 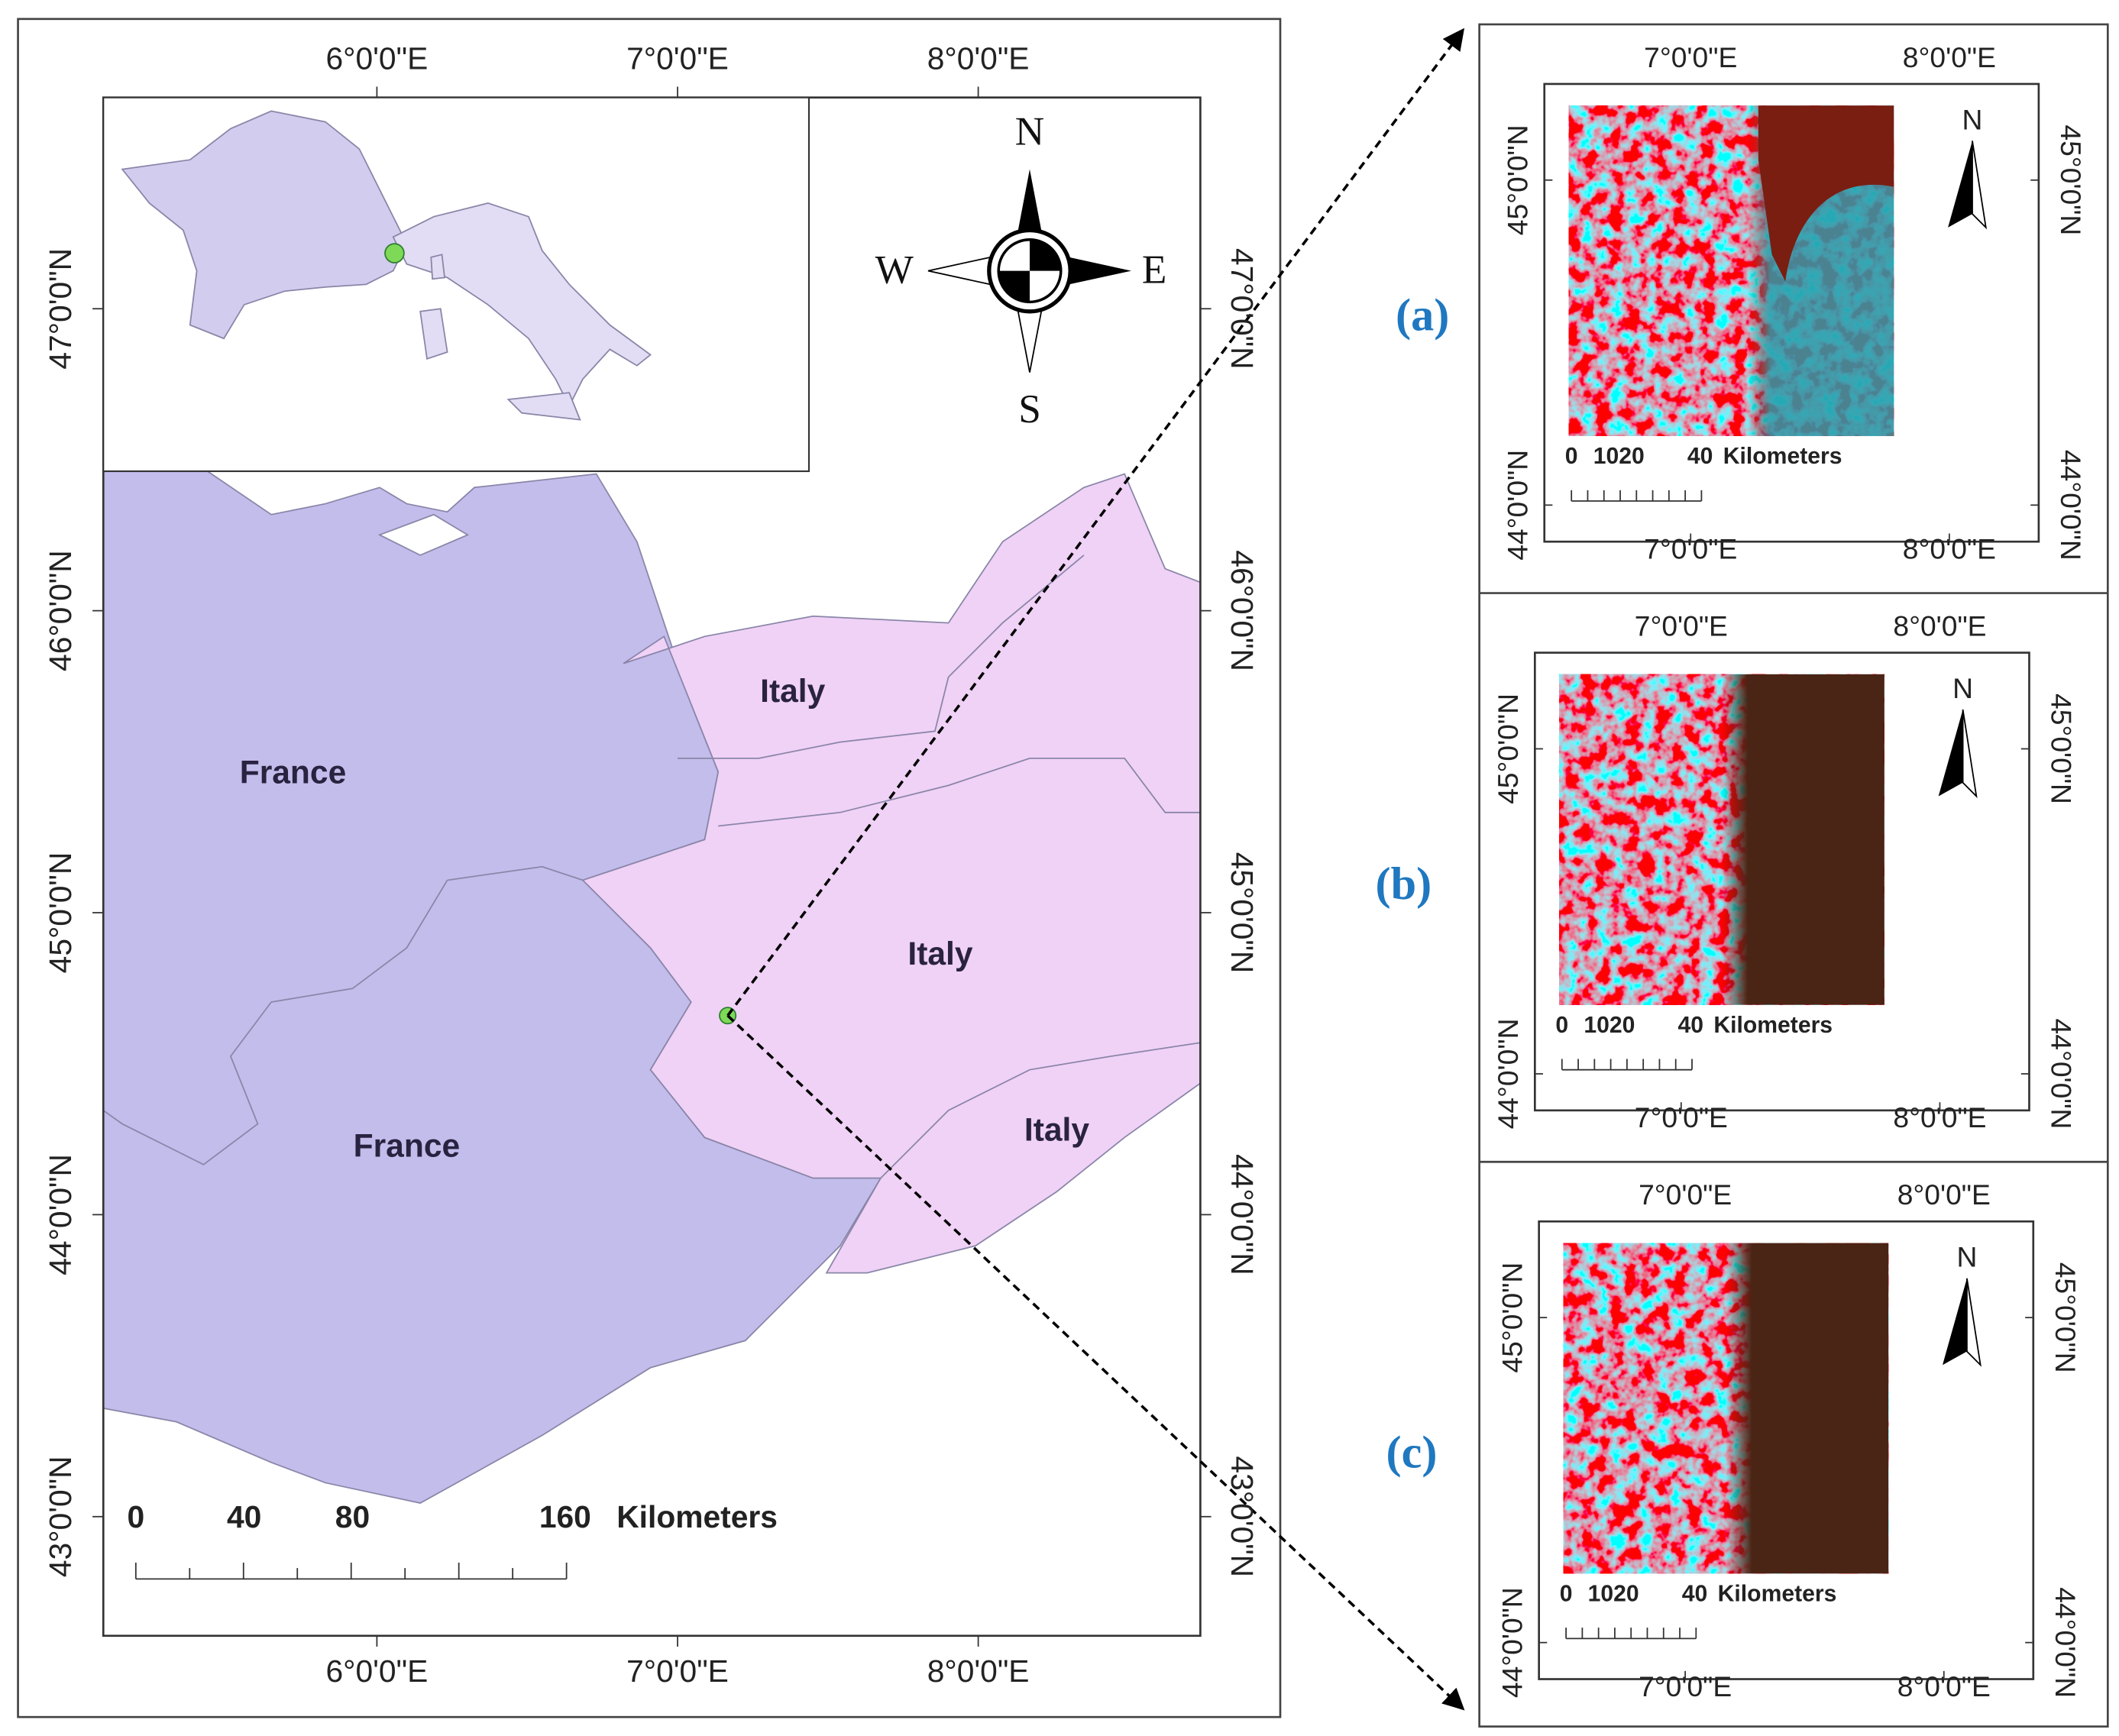 What do you see at coordinates (135, 1517) in the screenshot?
I see `scale-label: 0` at bounding box center [135, 1517].